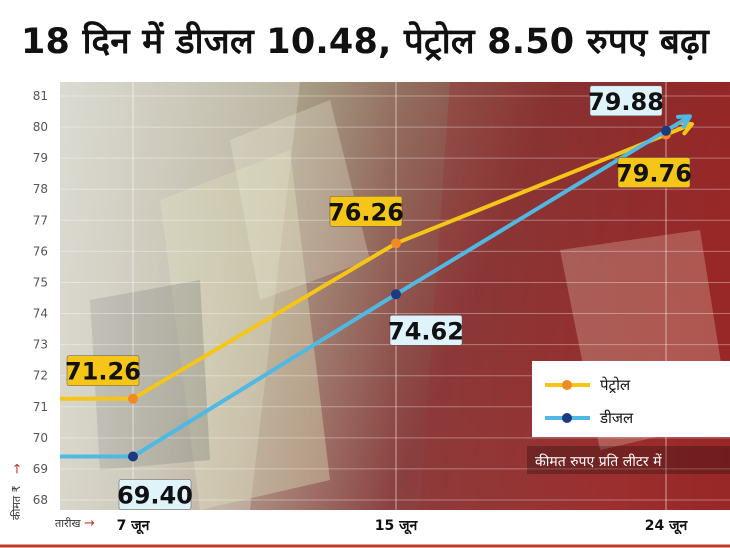 The image size is (730, 548). I want to click on y-tick-label: 81, so click(40, 96).